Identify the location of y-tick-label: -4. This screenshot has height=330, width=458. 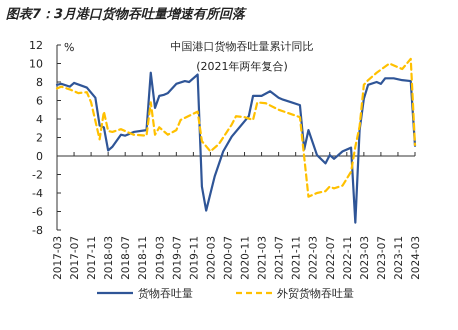
(37, 193).